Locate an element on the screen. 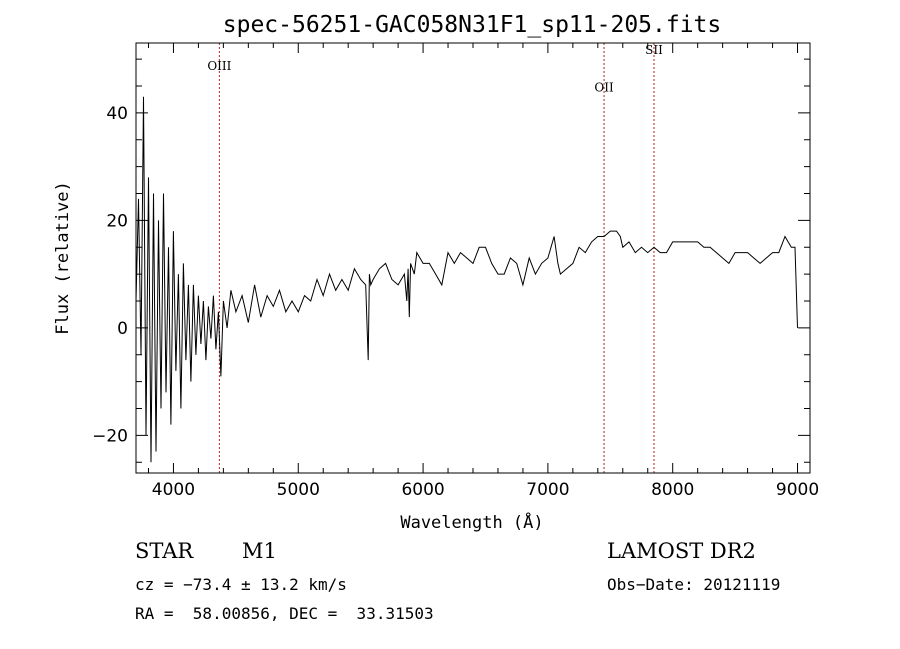  y-tick-label: 40 is located at coordinates (117, 114).